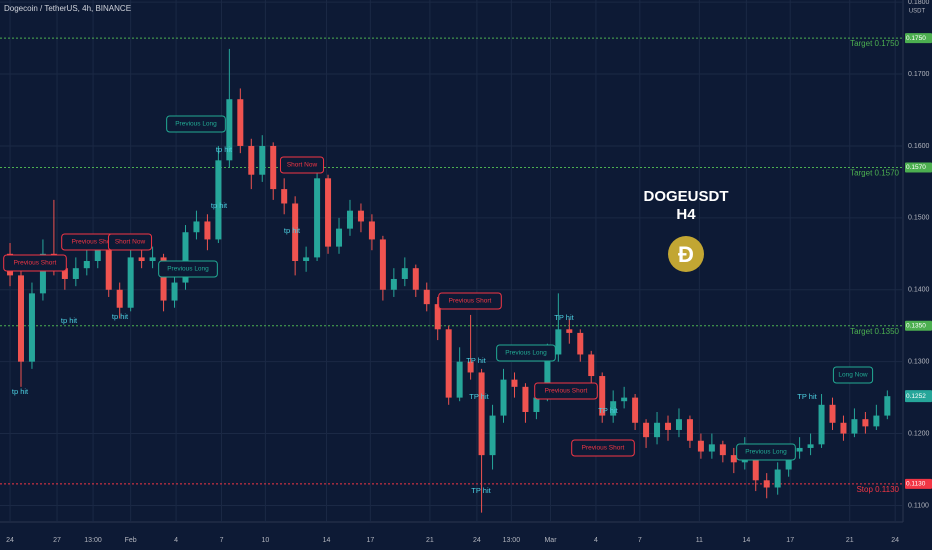 This screenshot has width=932, height=550. Describe the element at coordinates (916, 167) in the screenshot. I see `level-tag-label: 0.1570` at that location.